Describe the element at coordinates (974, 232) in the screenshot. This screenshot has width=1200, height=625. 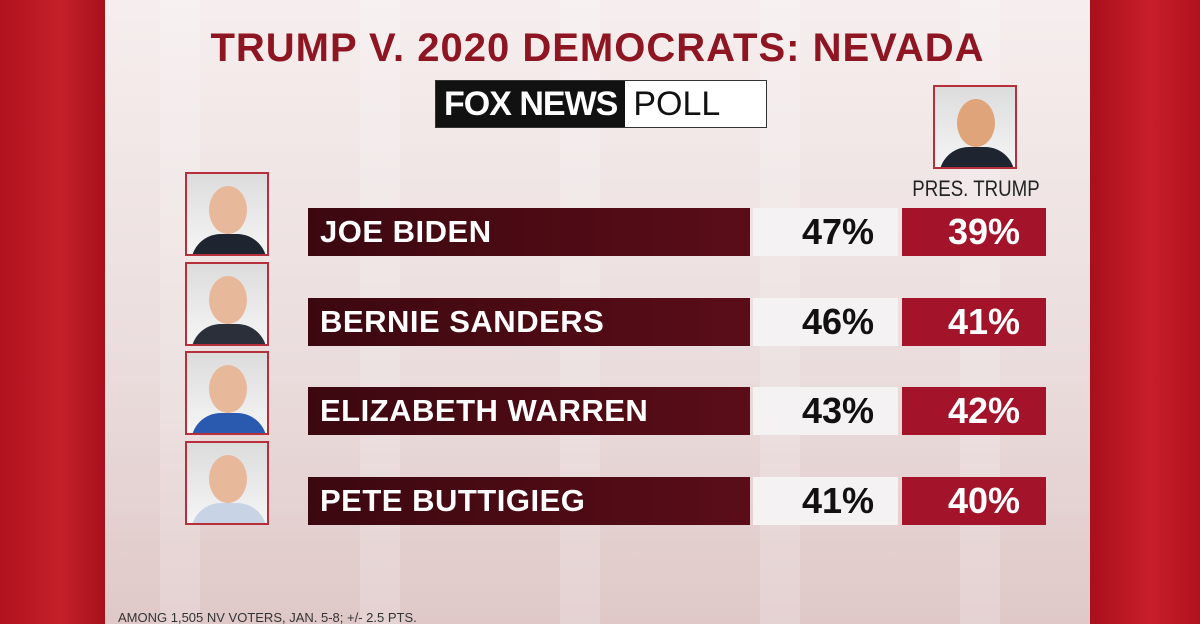
I see `trump-share: 39%` at that location.